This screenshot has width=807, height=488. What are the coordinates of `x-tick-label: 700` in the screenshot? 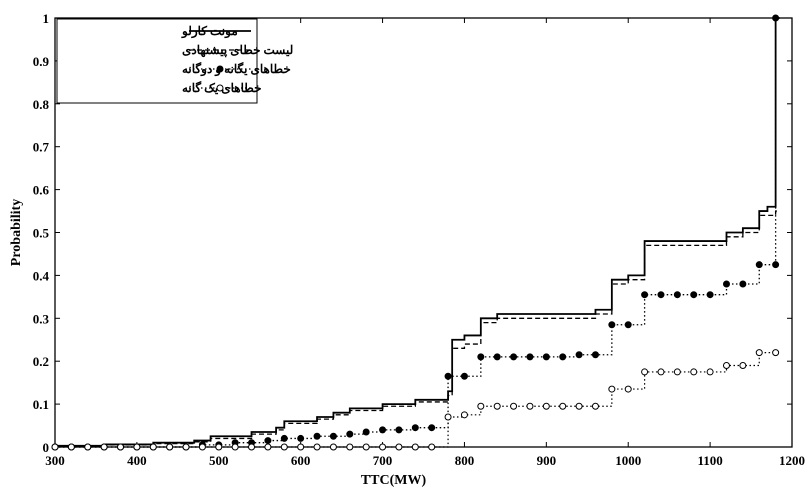 It's located at (383, 460).